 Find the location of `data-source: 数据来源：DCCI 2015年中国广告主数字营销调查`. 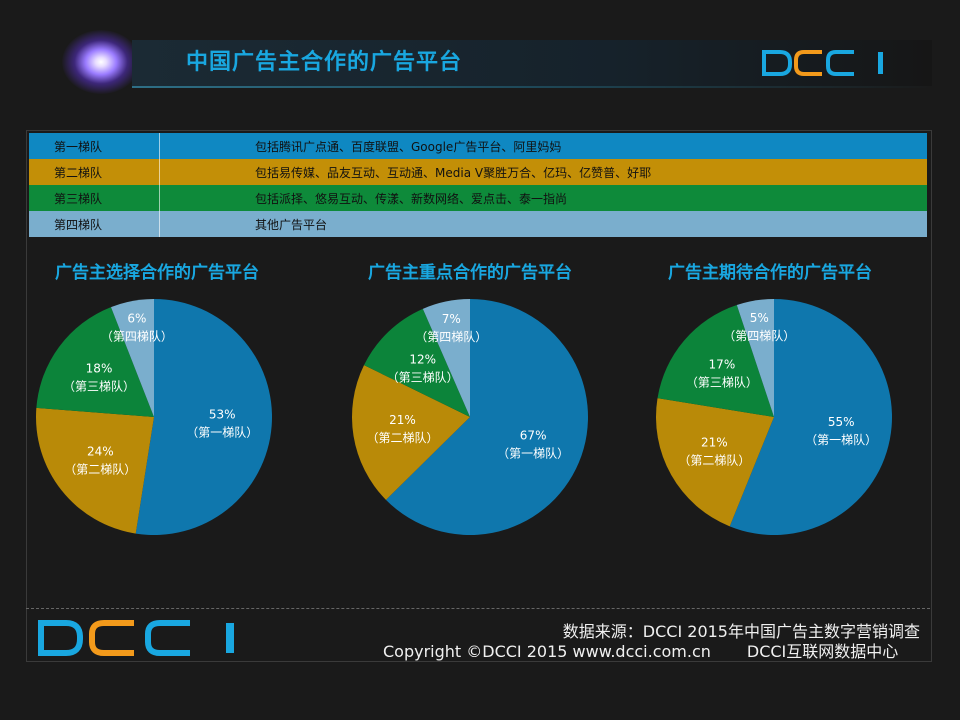

data-source: 数据来源：DCCI 2015年中国广告主数字营销调查 is located at coordinates (741, 631).